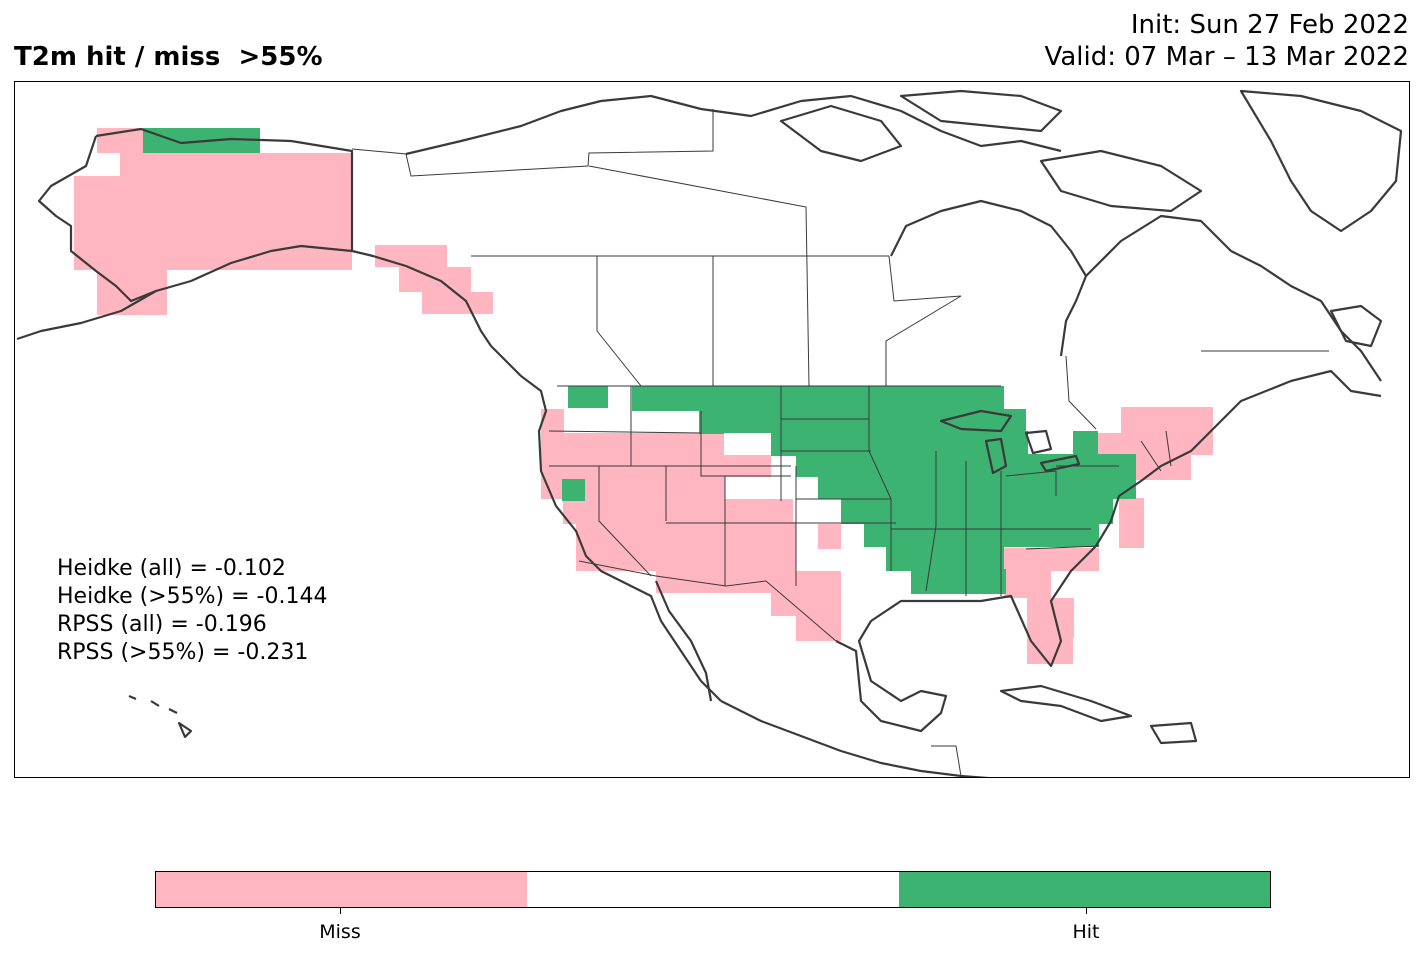 This screenshot has width=1425, height=958. Describe the element at coordinates (1086, 911) in the screenshot. I see `colorbar-tick-hit` at that location.